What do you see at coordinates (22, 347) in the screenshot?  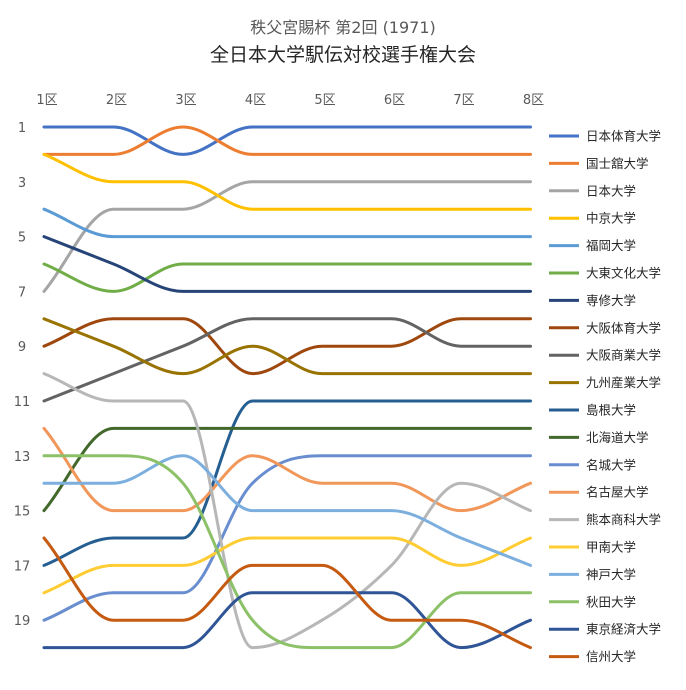 I see `y-tick-label: 9` at bounding box center [22, 347].